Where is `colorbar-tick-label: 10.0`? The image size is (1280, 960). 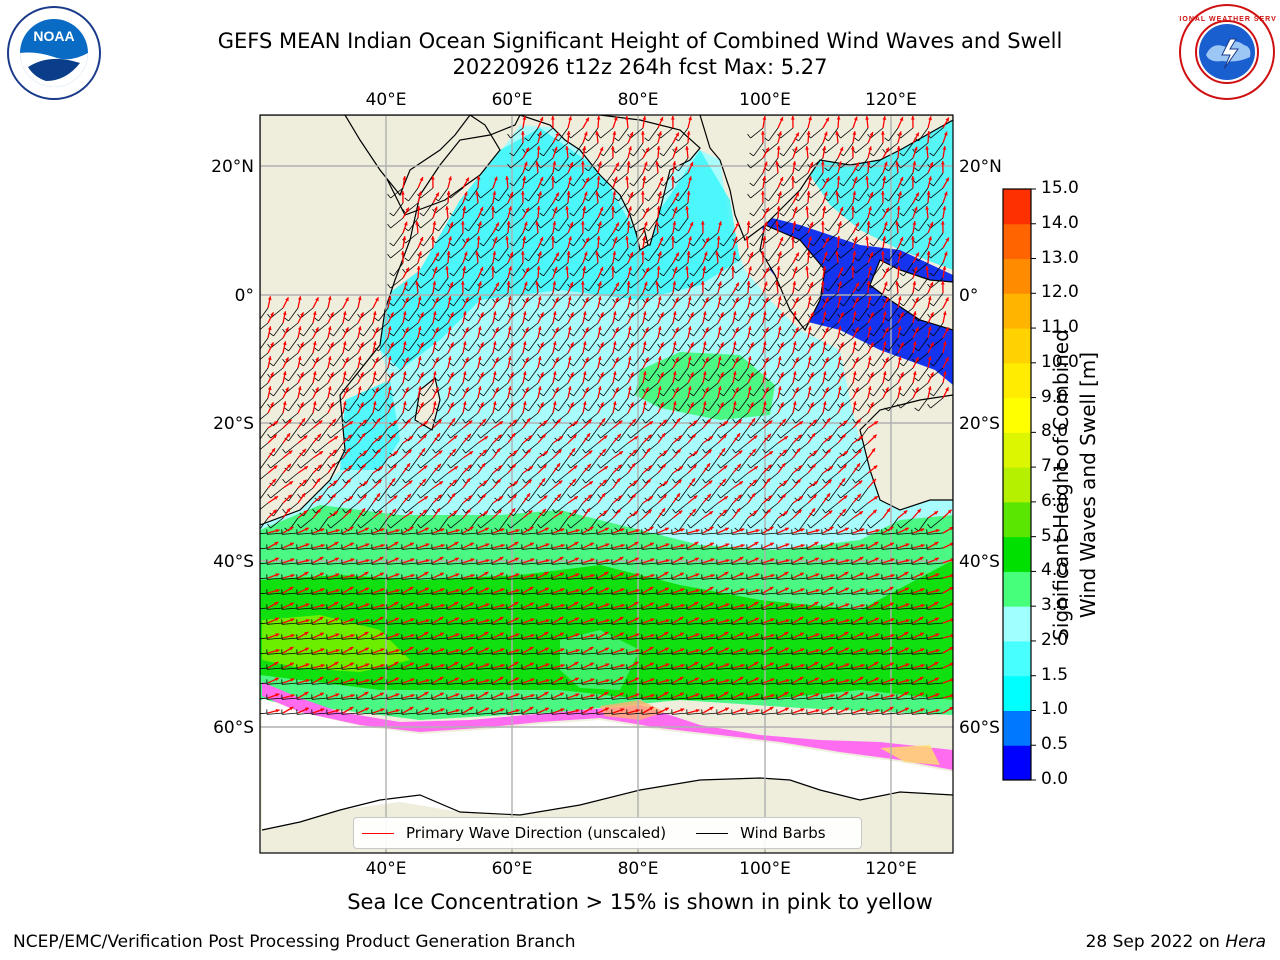
colorbar-tick-label: 10.0 is located at coordinates (1060, 361).